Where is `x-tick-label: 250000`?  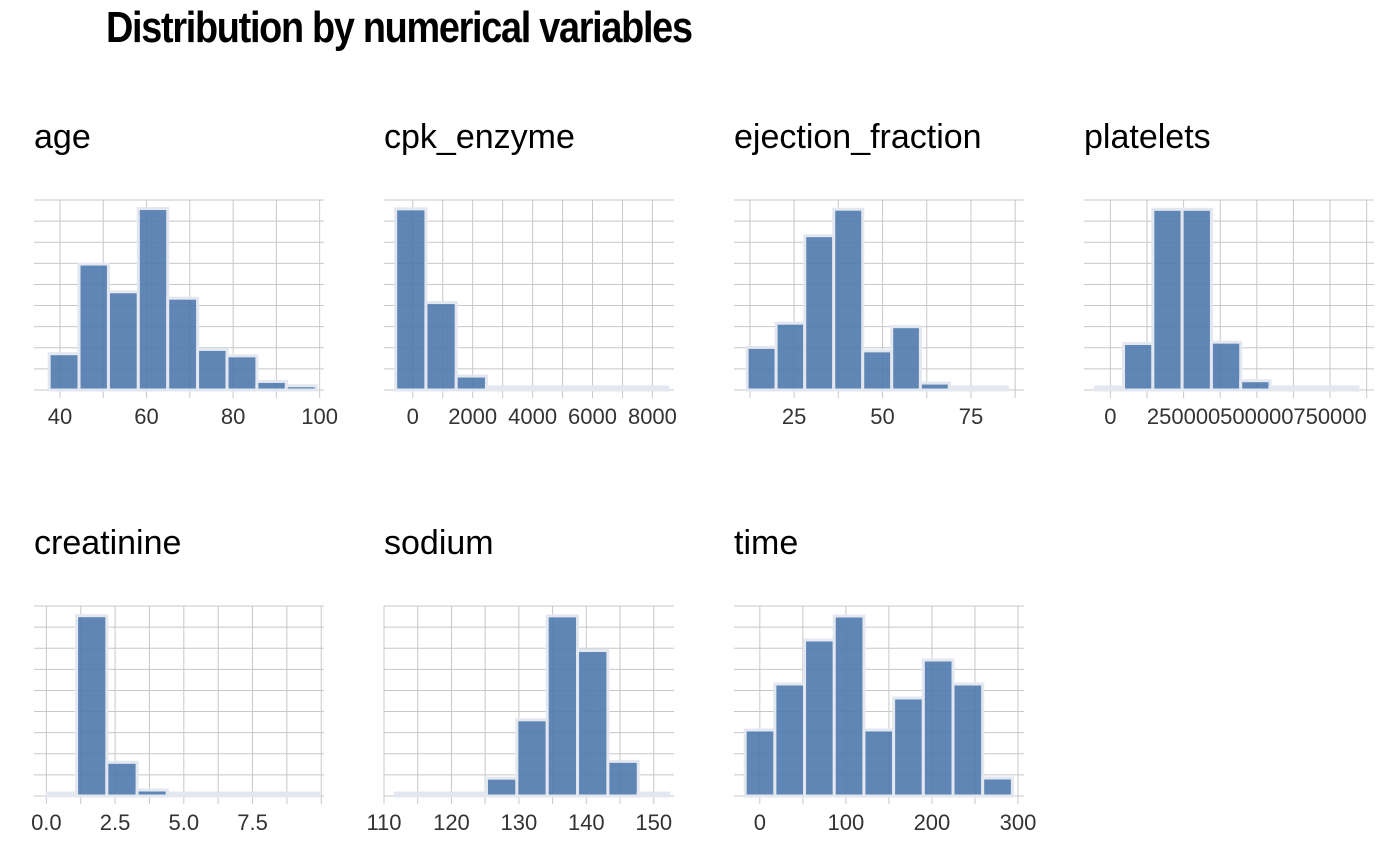
x-tick-label: 250000 is located at coordinates (1183, 416).